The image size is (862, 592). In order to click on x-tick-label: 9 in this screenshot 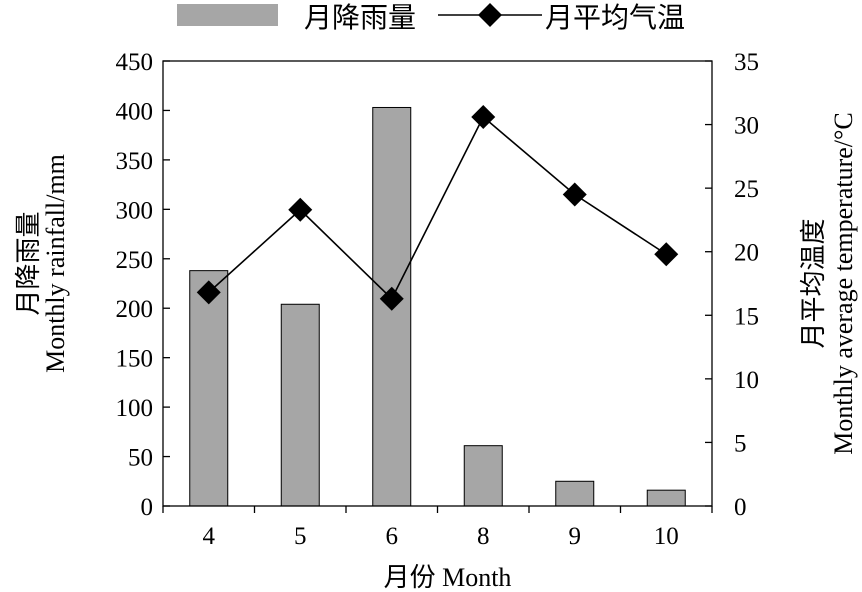, I will do `click(575, 536)`.